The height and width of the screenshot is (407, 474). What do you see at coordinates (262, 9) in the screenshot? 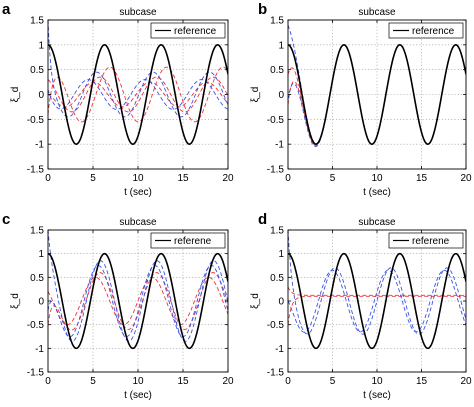
I see `panel-letter-b: b` at bounding box center [262, 9].